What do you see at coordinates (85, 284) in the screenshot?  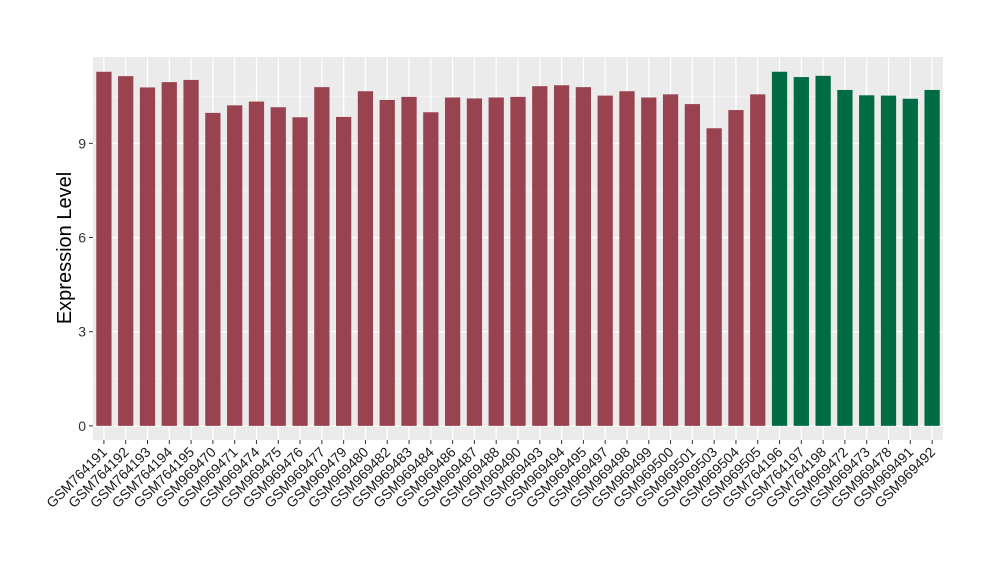 I see `y-axis: 0 3 6 9` at bounding box center [85, 284].